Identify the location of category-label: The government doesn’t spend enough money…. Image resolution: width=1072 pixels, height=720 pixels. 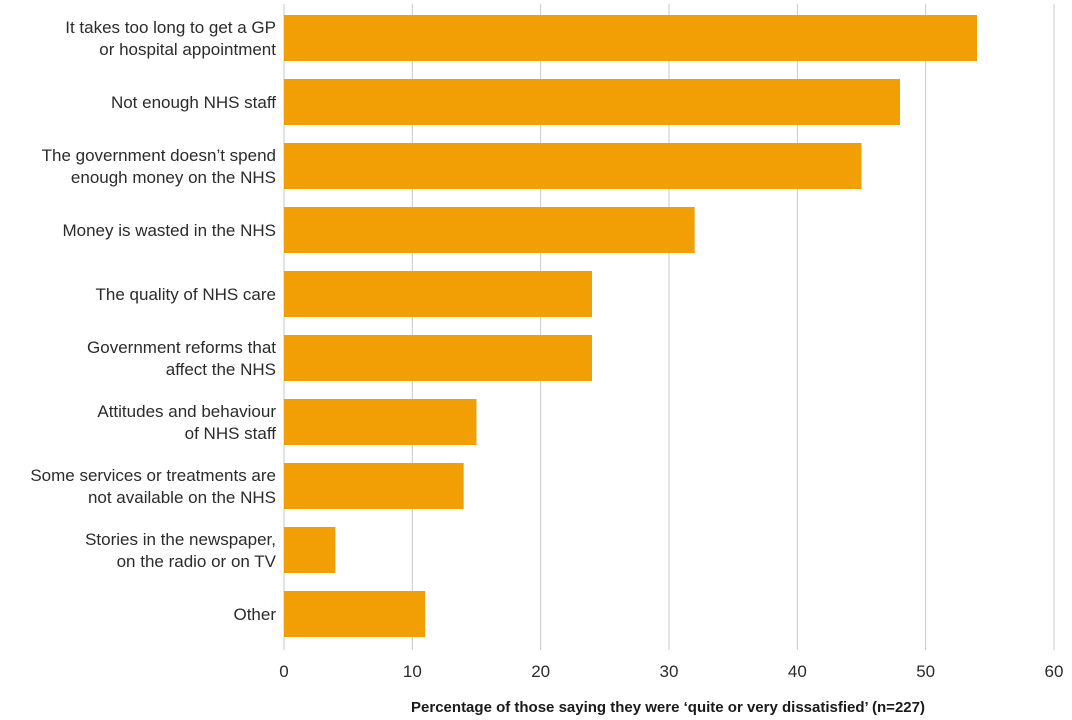
(159, 166).